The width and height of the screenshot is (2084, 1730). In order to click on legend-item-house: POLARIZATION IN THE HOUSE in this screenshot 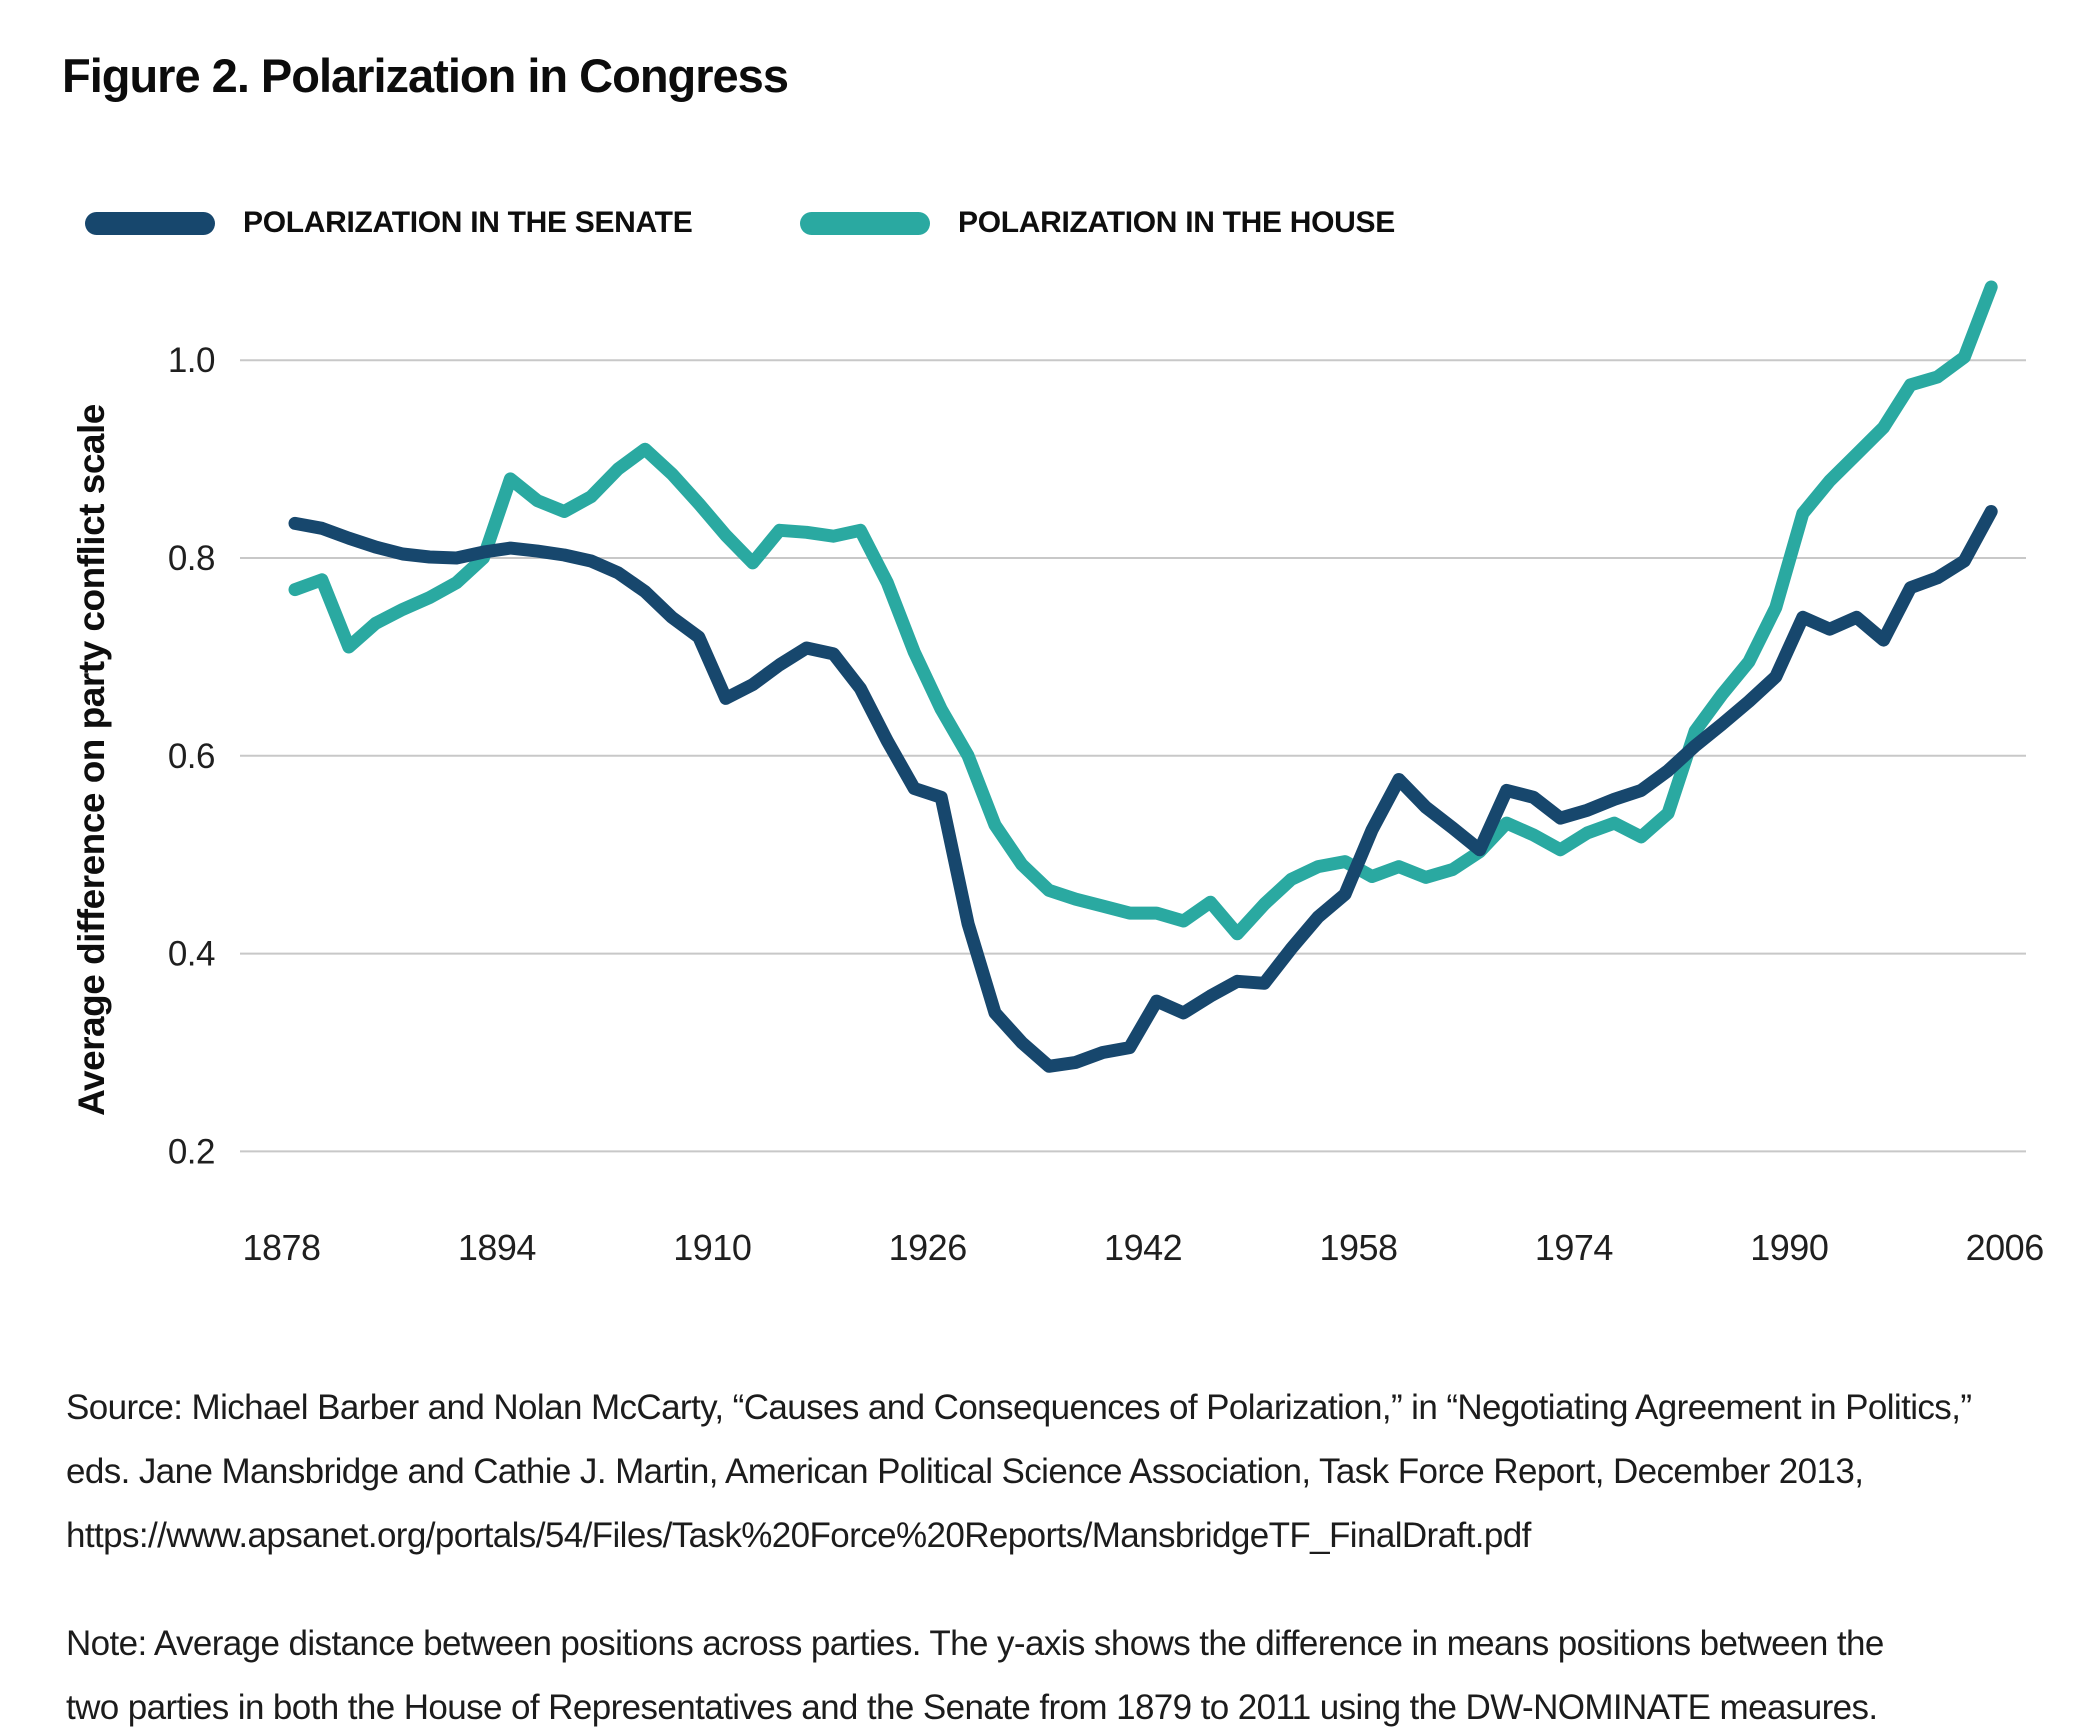, I will do `click(1097, 223)`.